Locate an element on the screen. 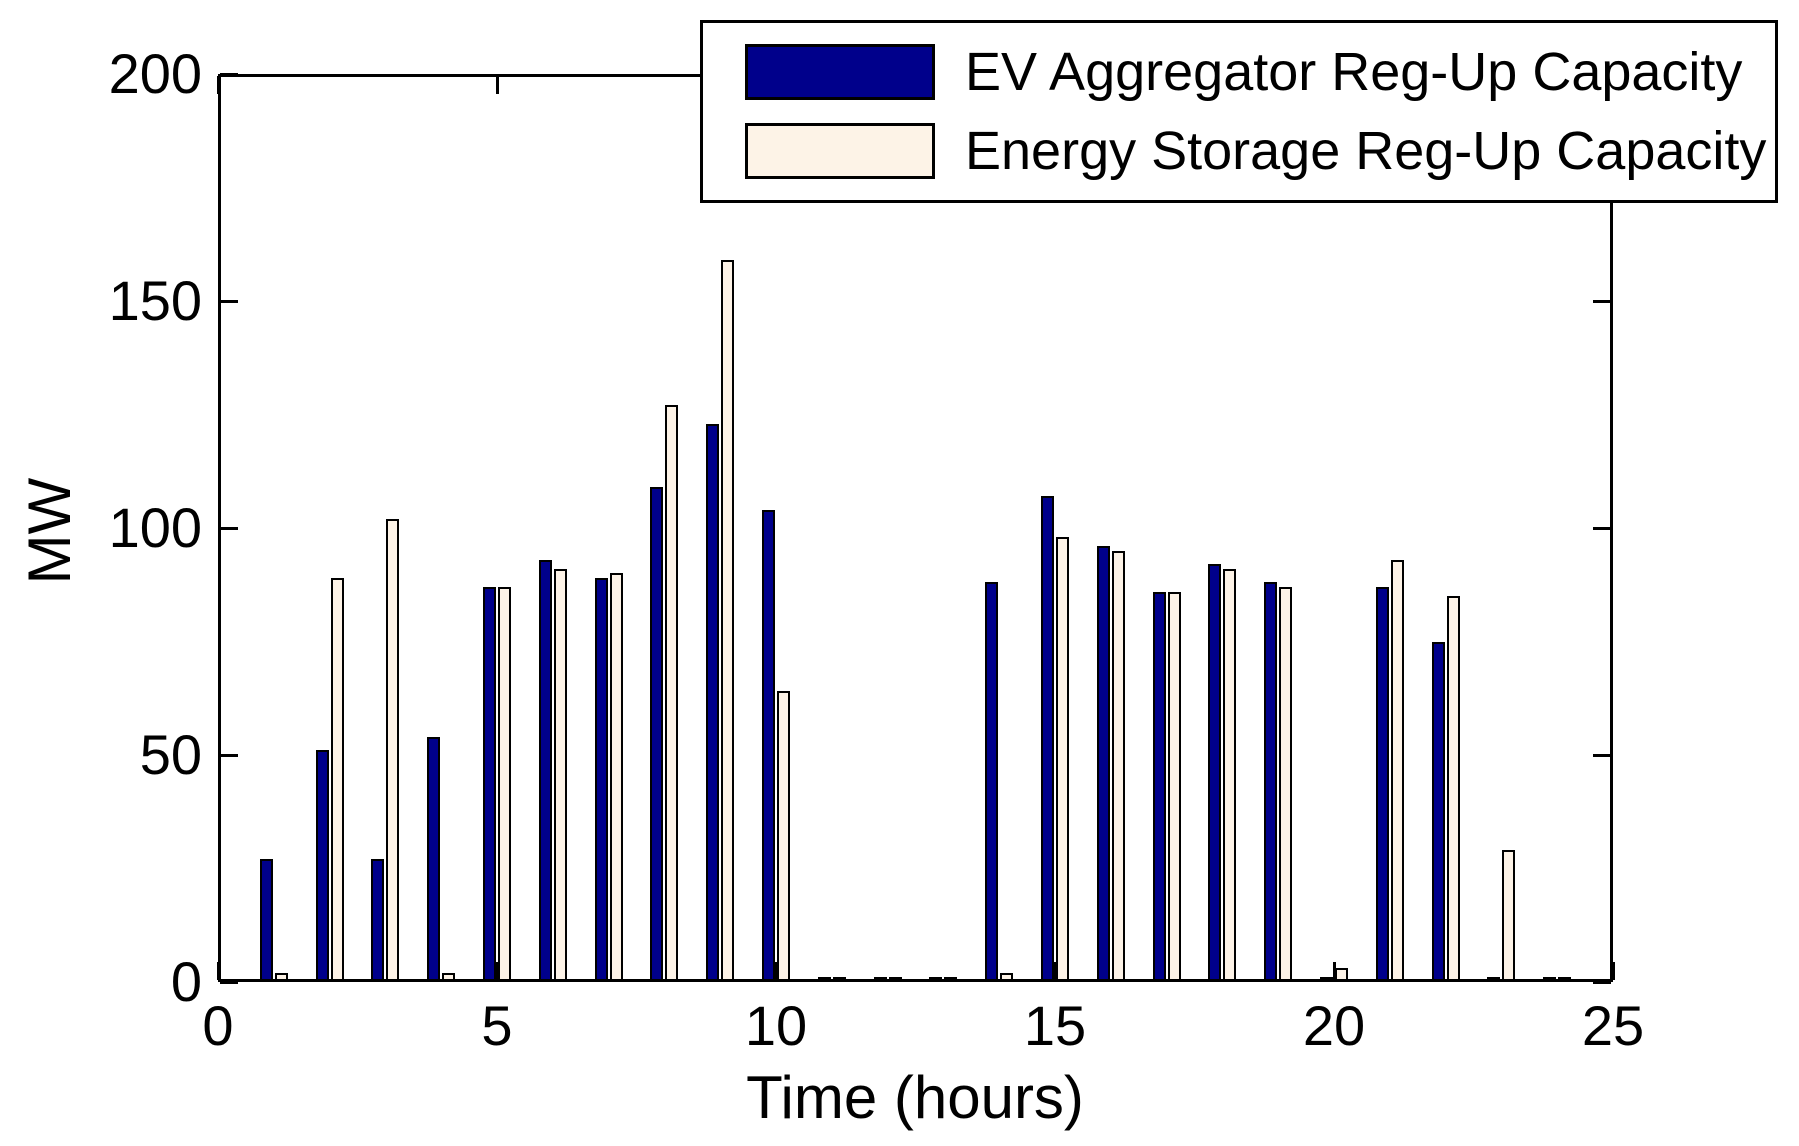 The image size is (1799, 1146). bar-hour-4-ev is located at coordinates (434, 859).